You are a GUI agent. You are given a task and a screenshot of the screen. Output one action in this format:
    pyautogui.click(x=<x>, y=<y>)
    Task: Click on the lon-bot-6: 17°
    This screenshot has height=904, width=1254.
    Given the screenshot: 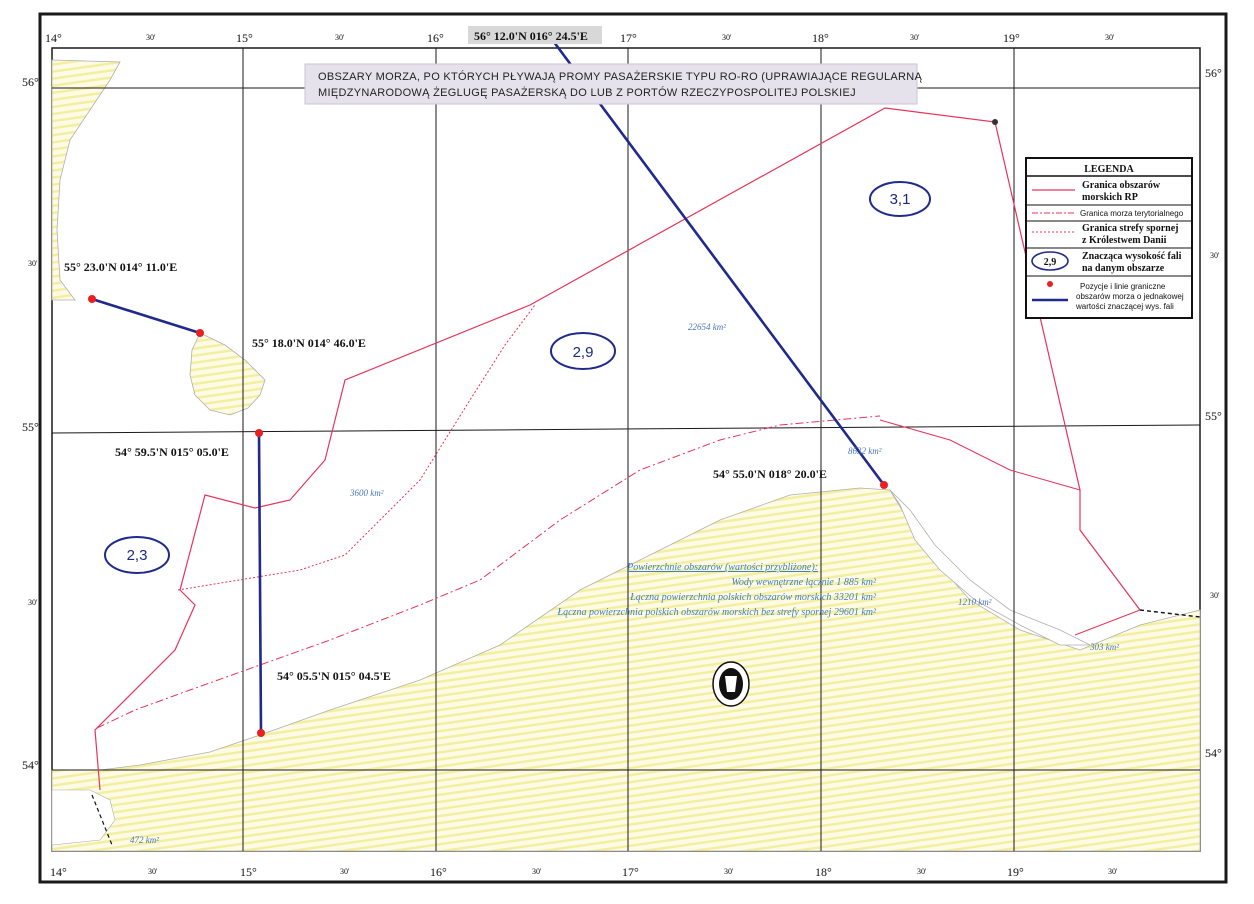 What is the action you would take?
    pyautogui.click(x=630, y=872)
    